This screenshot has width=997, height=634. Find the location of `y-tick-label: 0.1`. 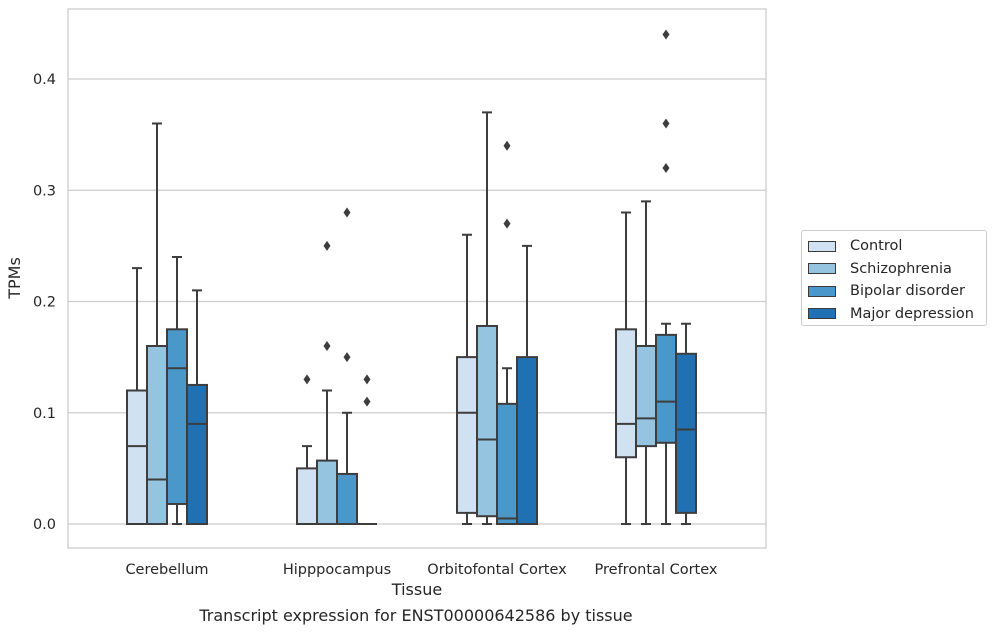

y-tick-label: 0.1 is located at coordinates (44, 414).